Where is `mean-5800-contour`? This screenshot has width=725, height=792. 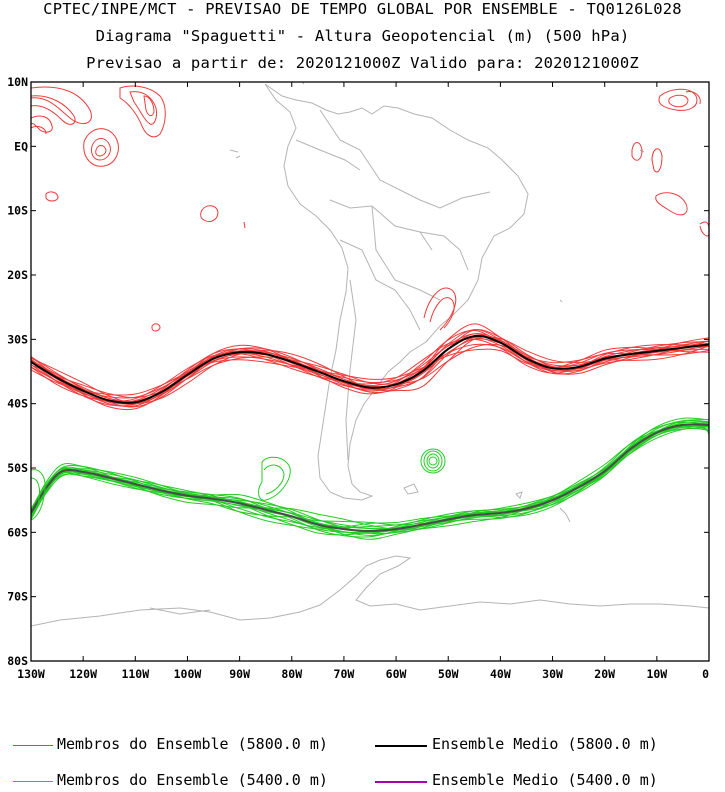 mean-5800-contour is located at coordinates (370, 369).